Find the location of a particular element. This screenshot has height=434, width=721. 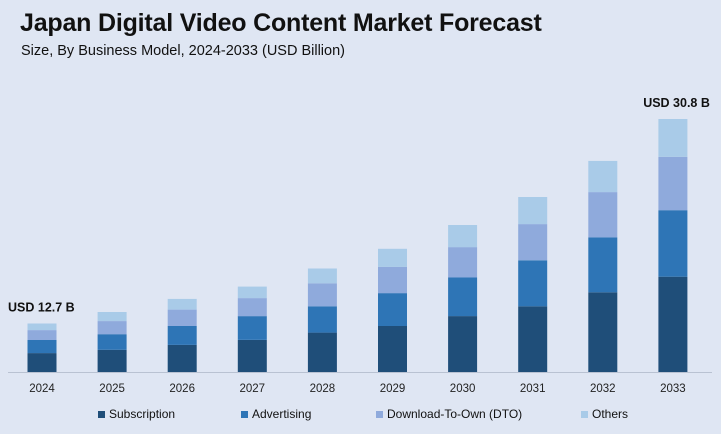

total-annotation-2024: USD 12.7 B is located at coordinates (41, 308).